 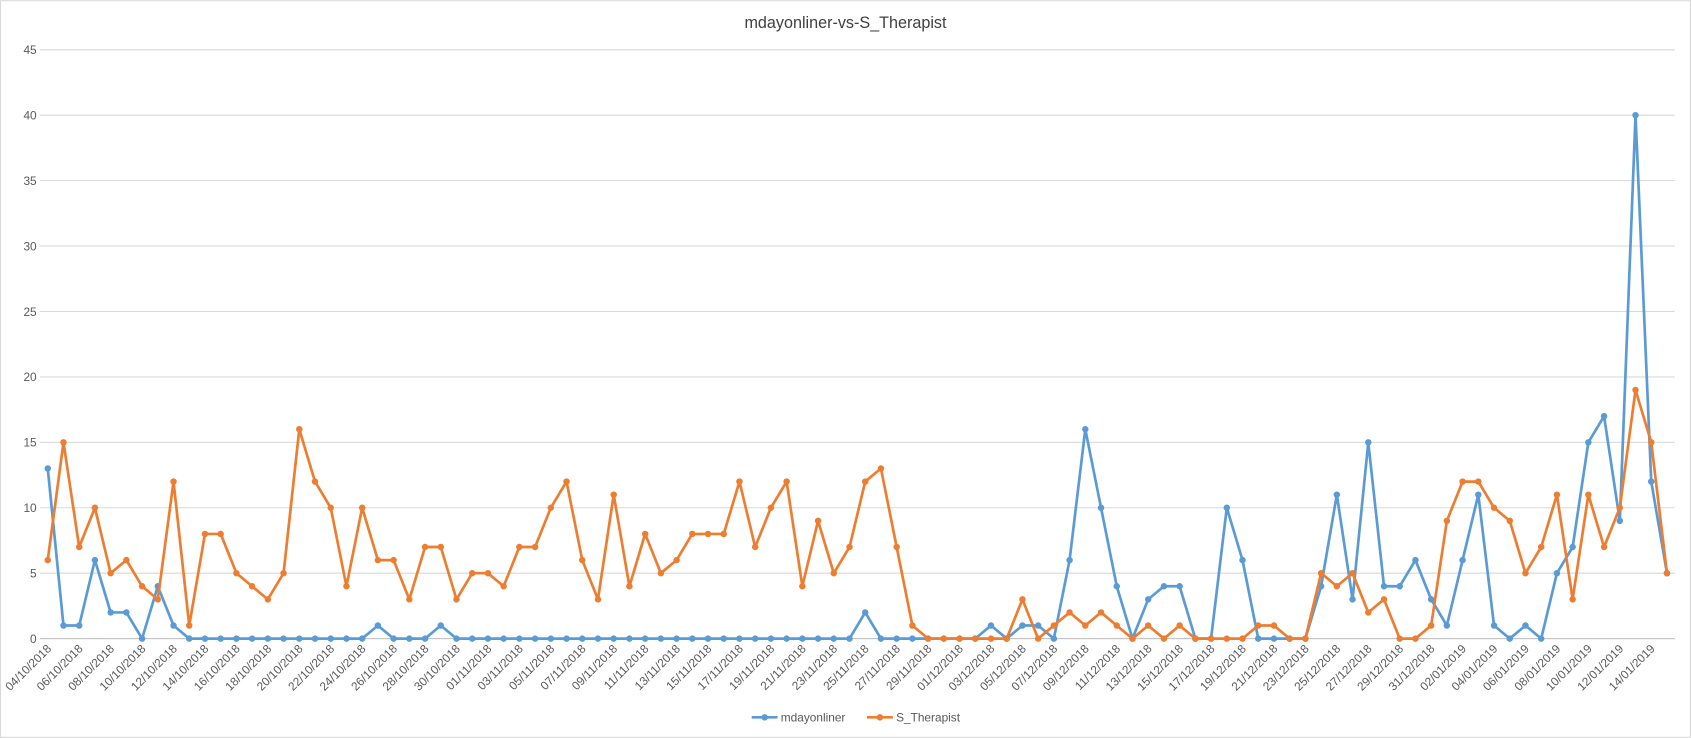 I want to click on y-tick-label: 5, so click(x=33, y=573).